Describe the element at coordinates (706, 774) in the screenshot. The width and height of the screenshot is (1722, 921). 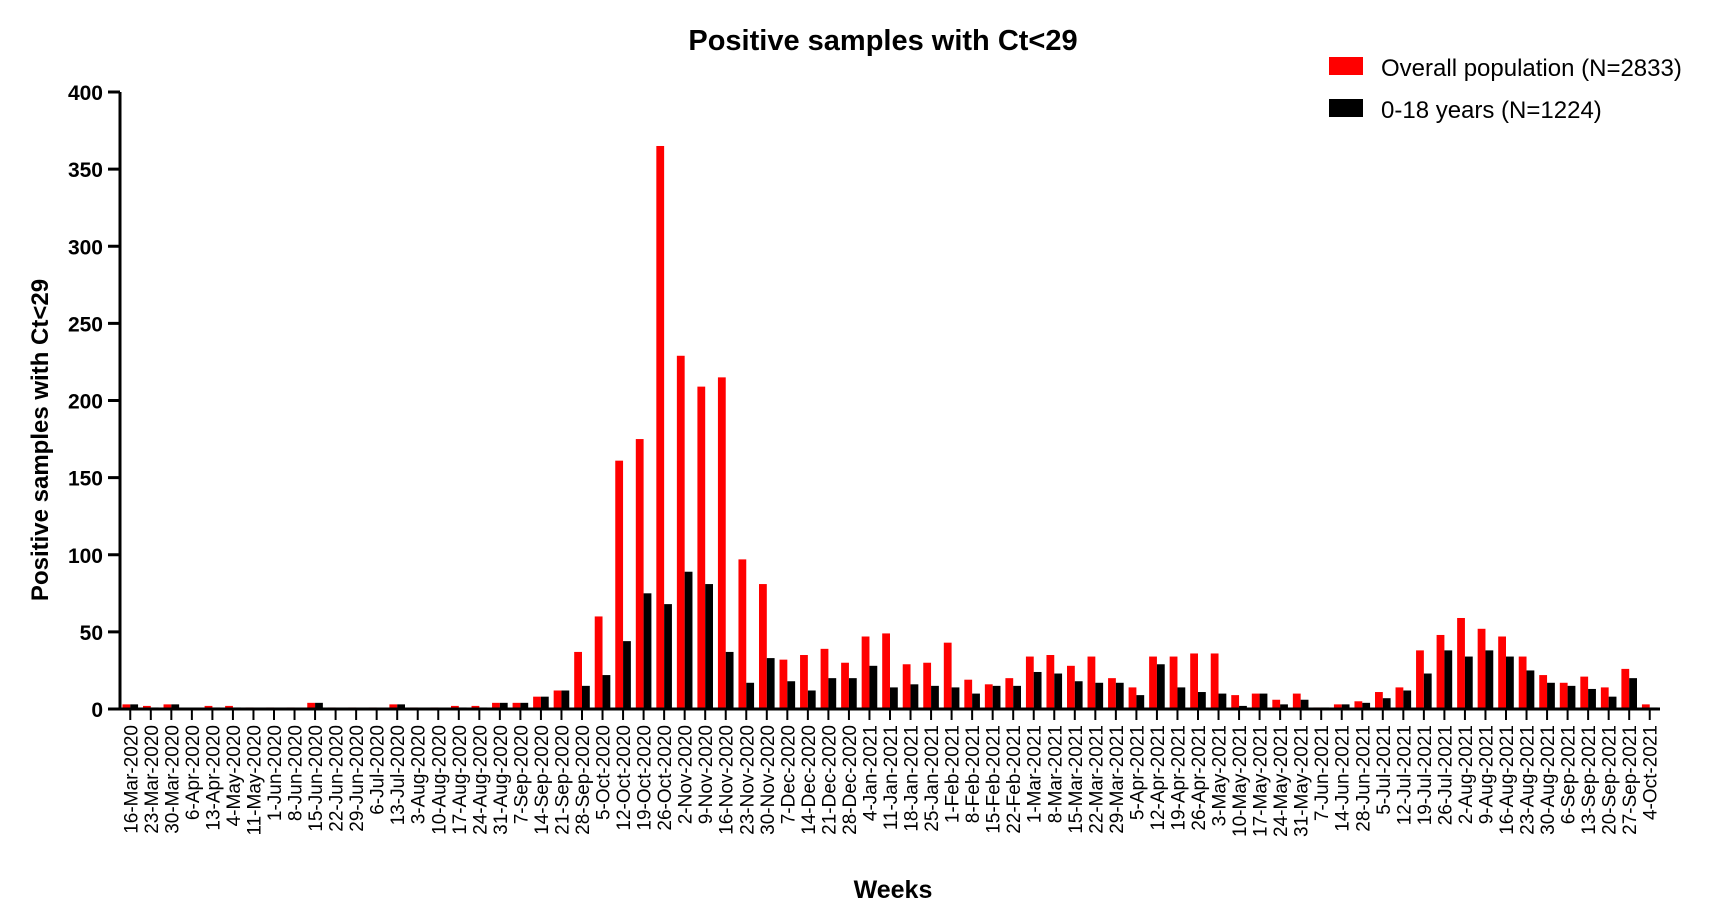
I see `x-tick-label: 9-Nov-2020` at that location.